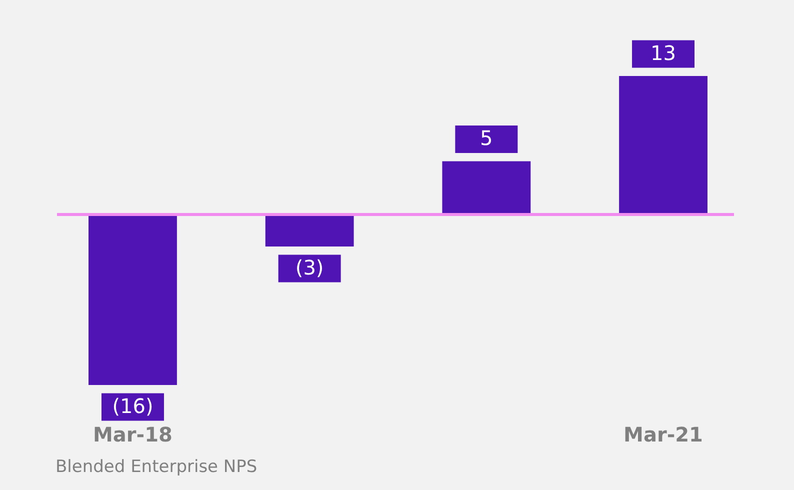 This screenshot has height=490, width=794. What do you see at coordinates (309, 267) in the screenshot?
I see `data-label: (3)` at bounding box center [309, 267].